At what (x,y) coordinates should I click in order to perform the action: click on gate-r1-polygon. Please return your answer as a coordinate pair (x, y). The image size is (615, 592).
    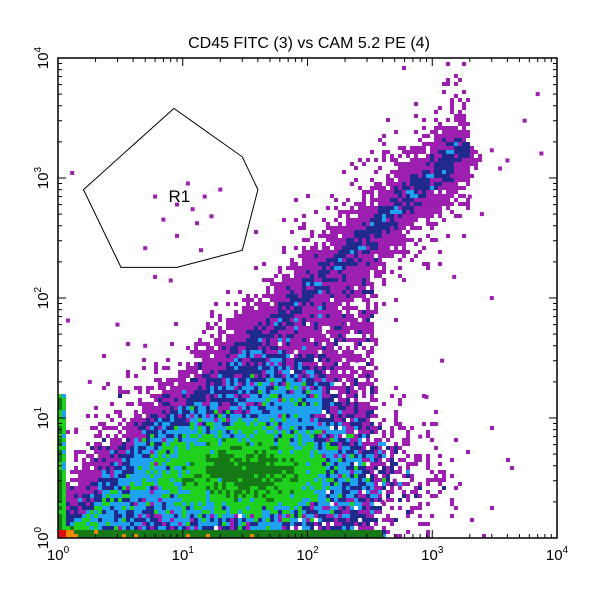
    Looking at the image, I should click on (170, 187).